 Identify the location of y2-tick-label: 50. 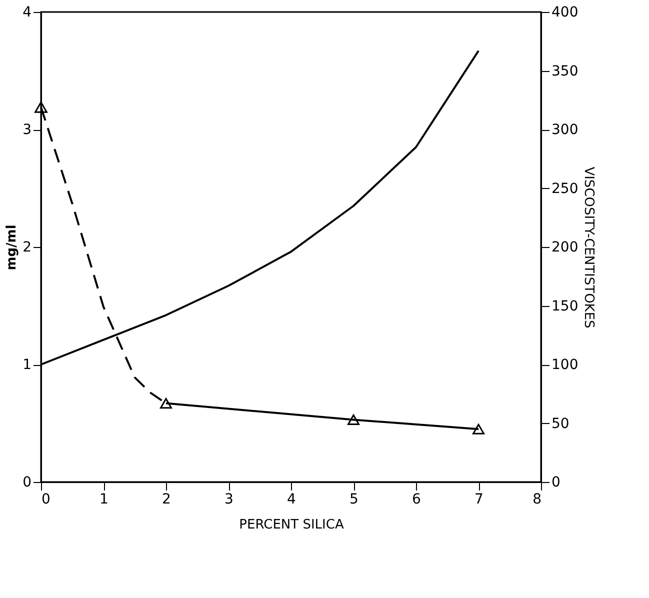
(561, 424).